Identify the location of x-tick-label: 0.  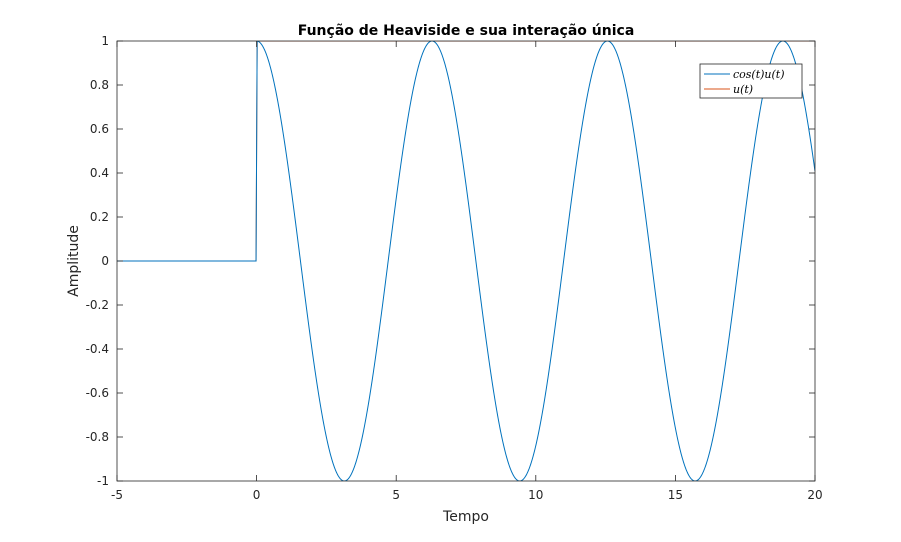
(257, 495).